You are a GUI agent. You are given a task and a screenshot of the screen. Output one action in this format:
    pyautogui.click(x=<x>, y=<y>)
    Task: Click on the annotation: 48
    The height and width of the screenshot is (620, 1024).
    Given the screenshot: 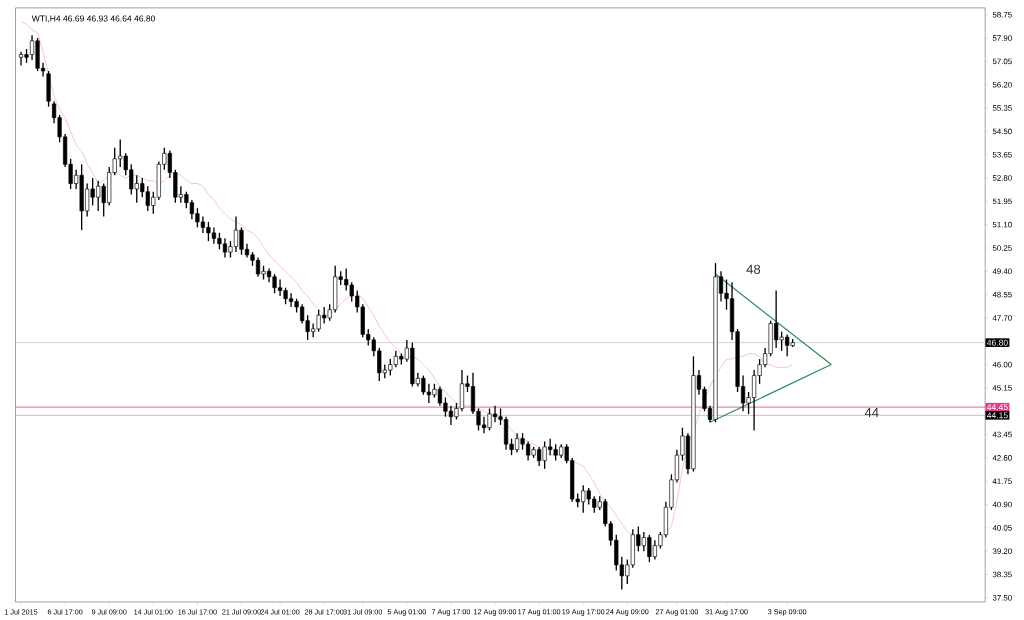 What is the action you would take?
    pyautogui.click(x=753, y=269)
    